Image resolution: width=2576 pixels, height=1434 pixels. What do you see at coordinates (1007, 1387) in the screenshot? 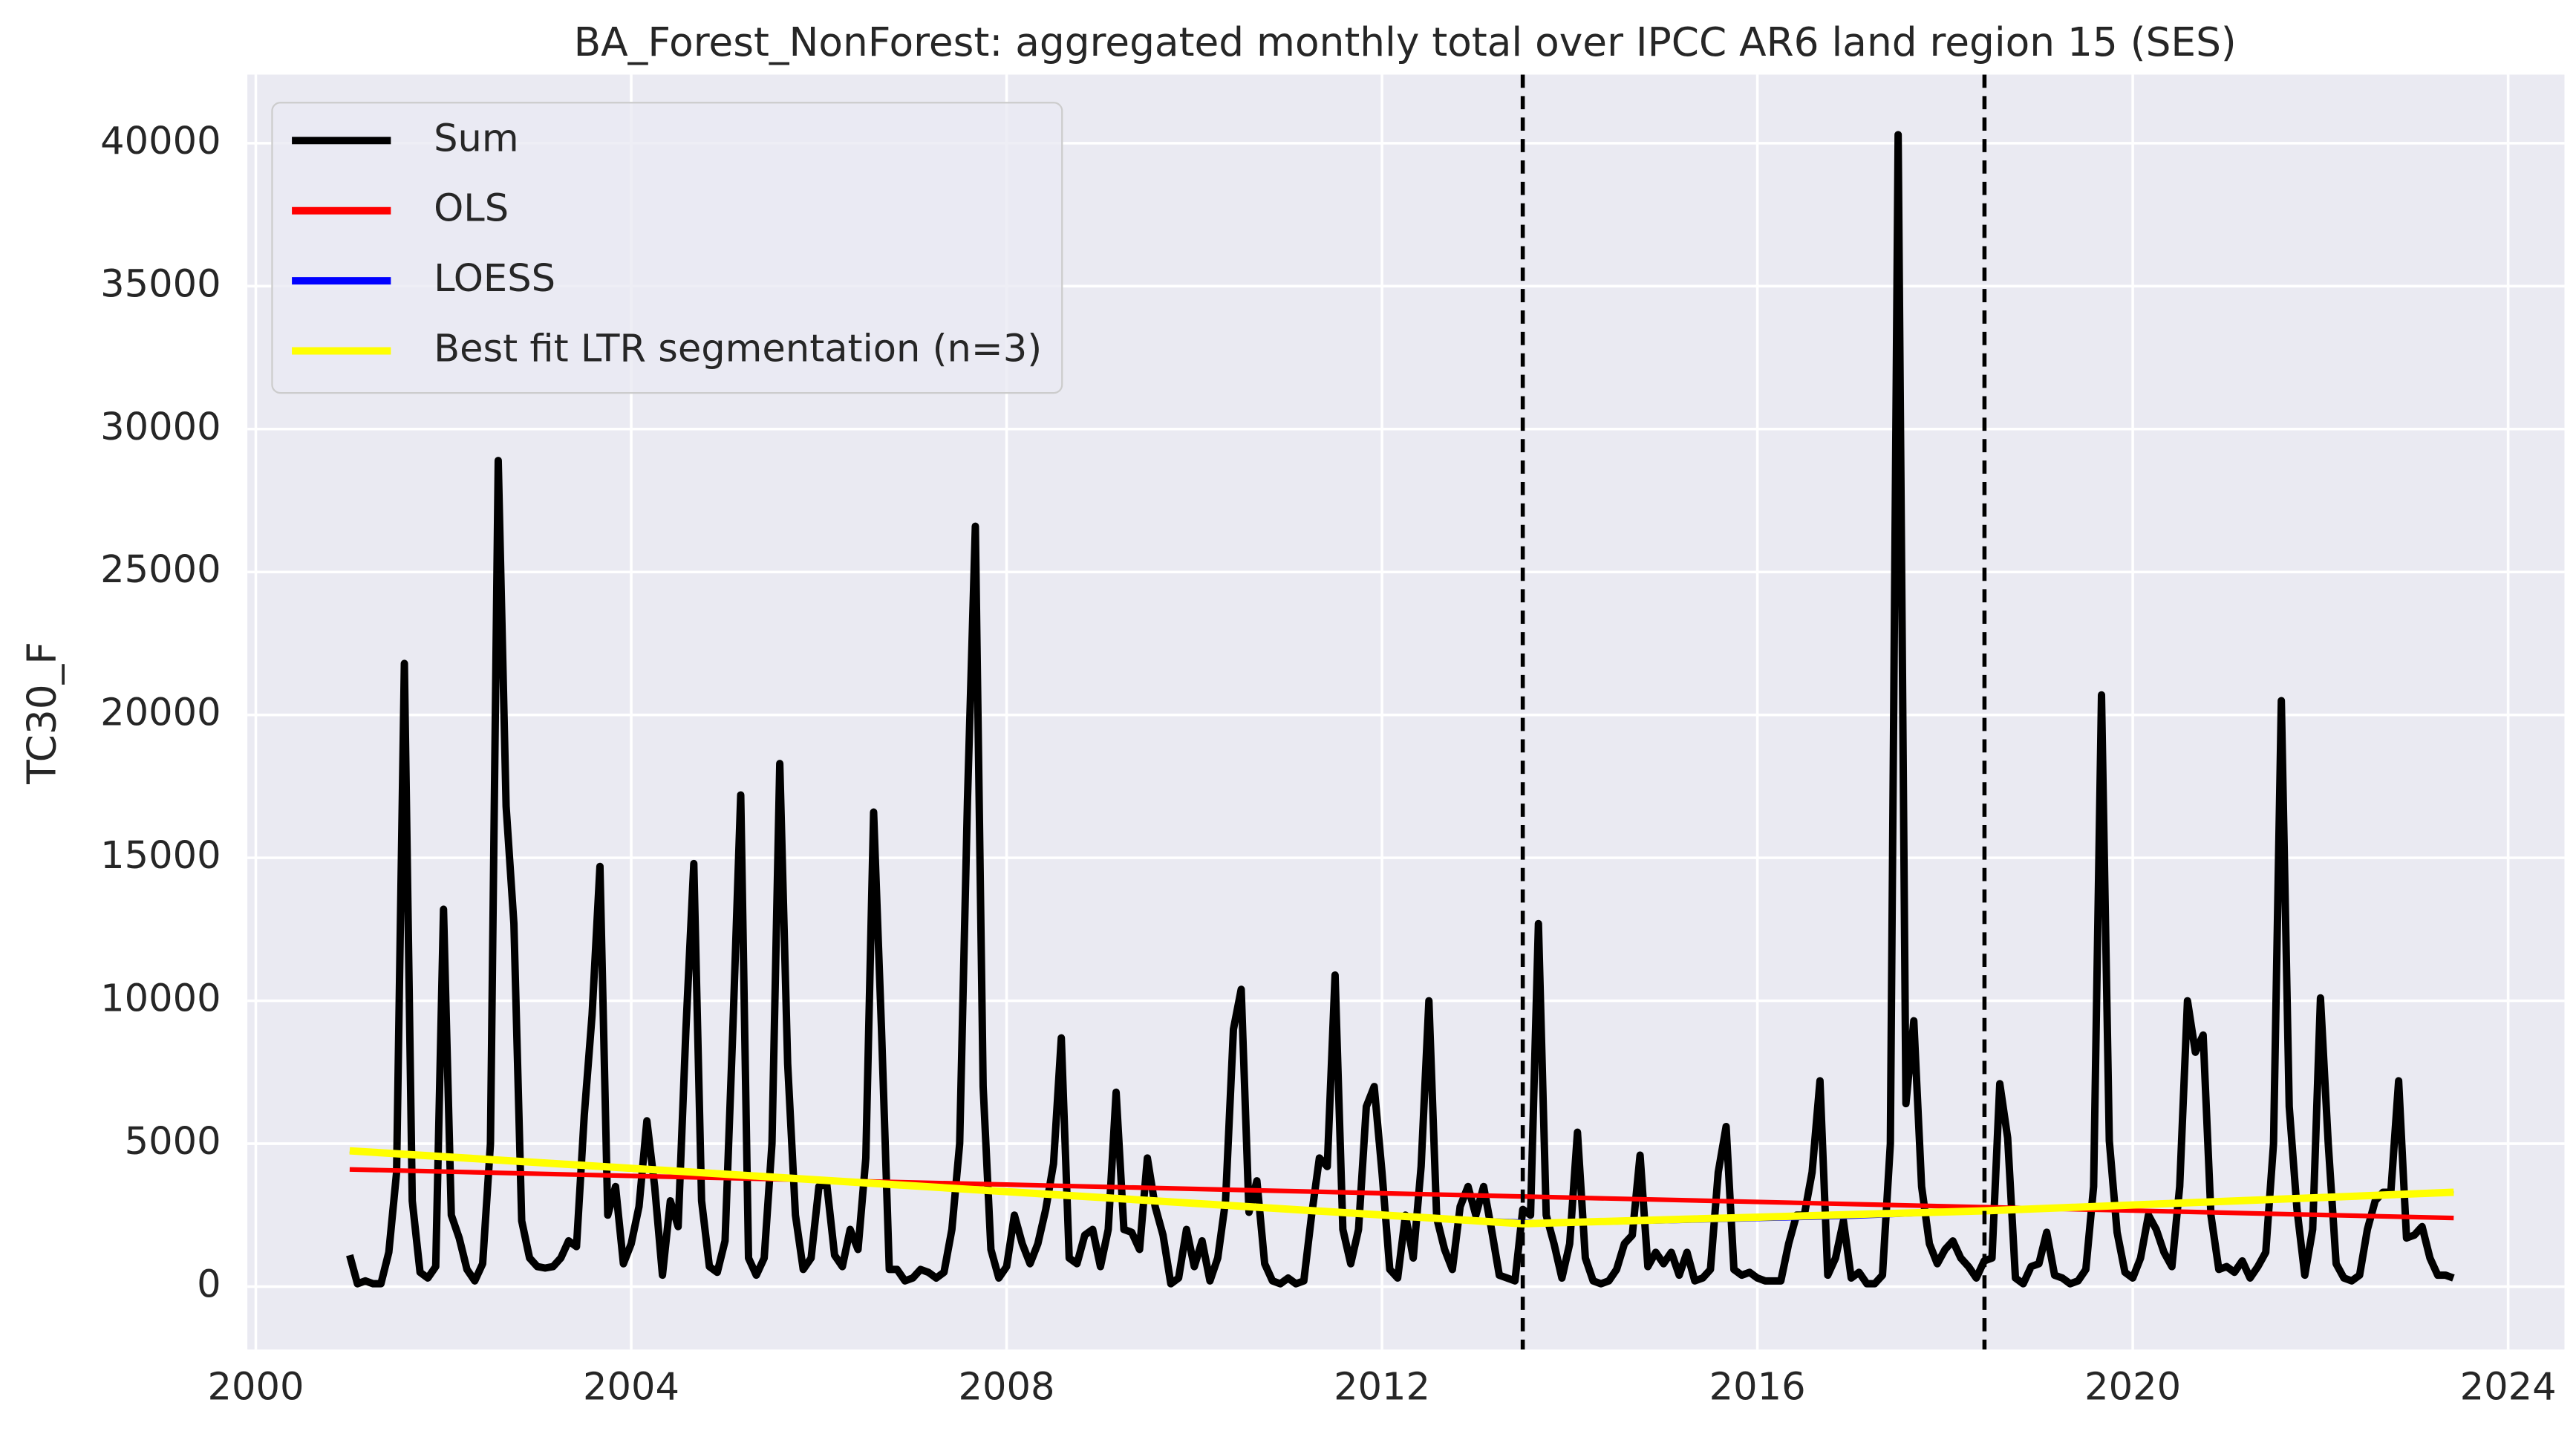
I see `x-tick-label: 2008` at bounding box center [1007, 1387].